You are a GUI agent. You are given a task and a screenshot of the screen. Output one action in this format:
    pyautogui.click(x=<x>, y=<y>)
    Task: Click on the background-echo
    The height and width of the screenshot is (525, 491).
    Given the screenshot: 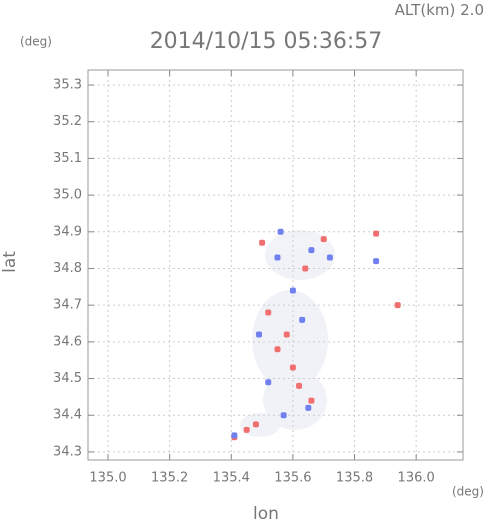 What is the action you would take?
    pyautogui.click(x=287, y=333)
    